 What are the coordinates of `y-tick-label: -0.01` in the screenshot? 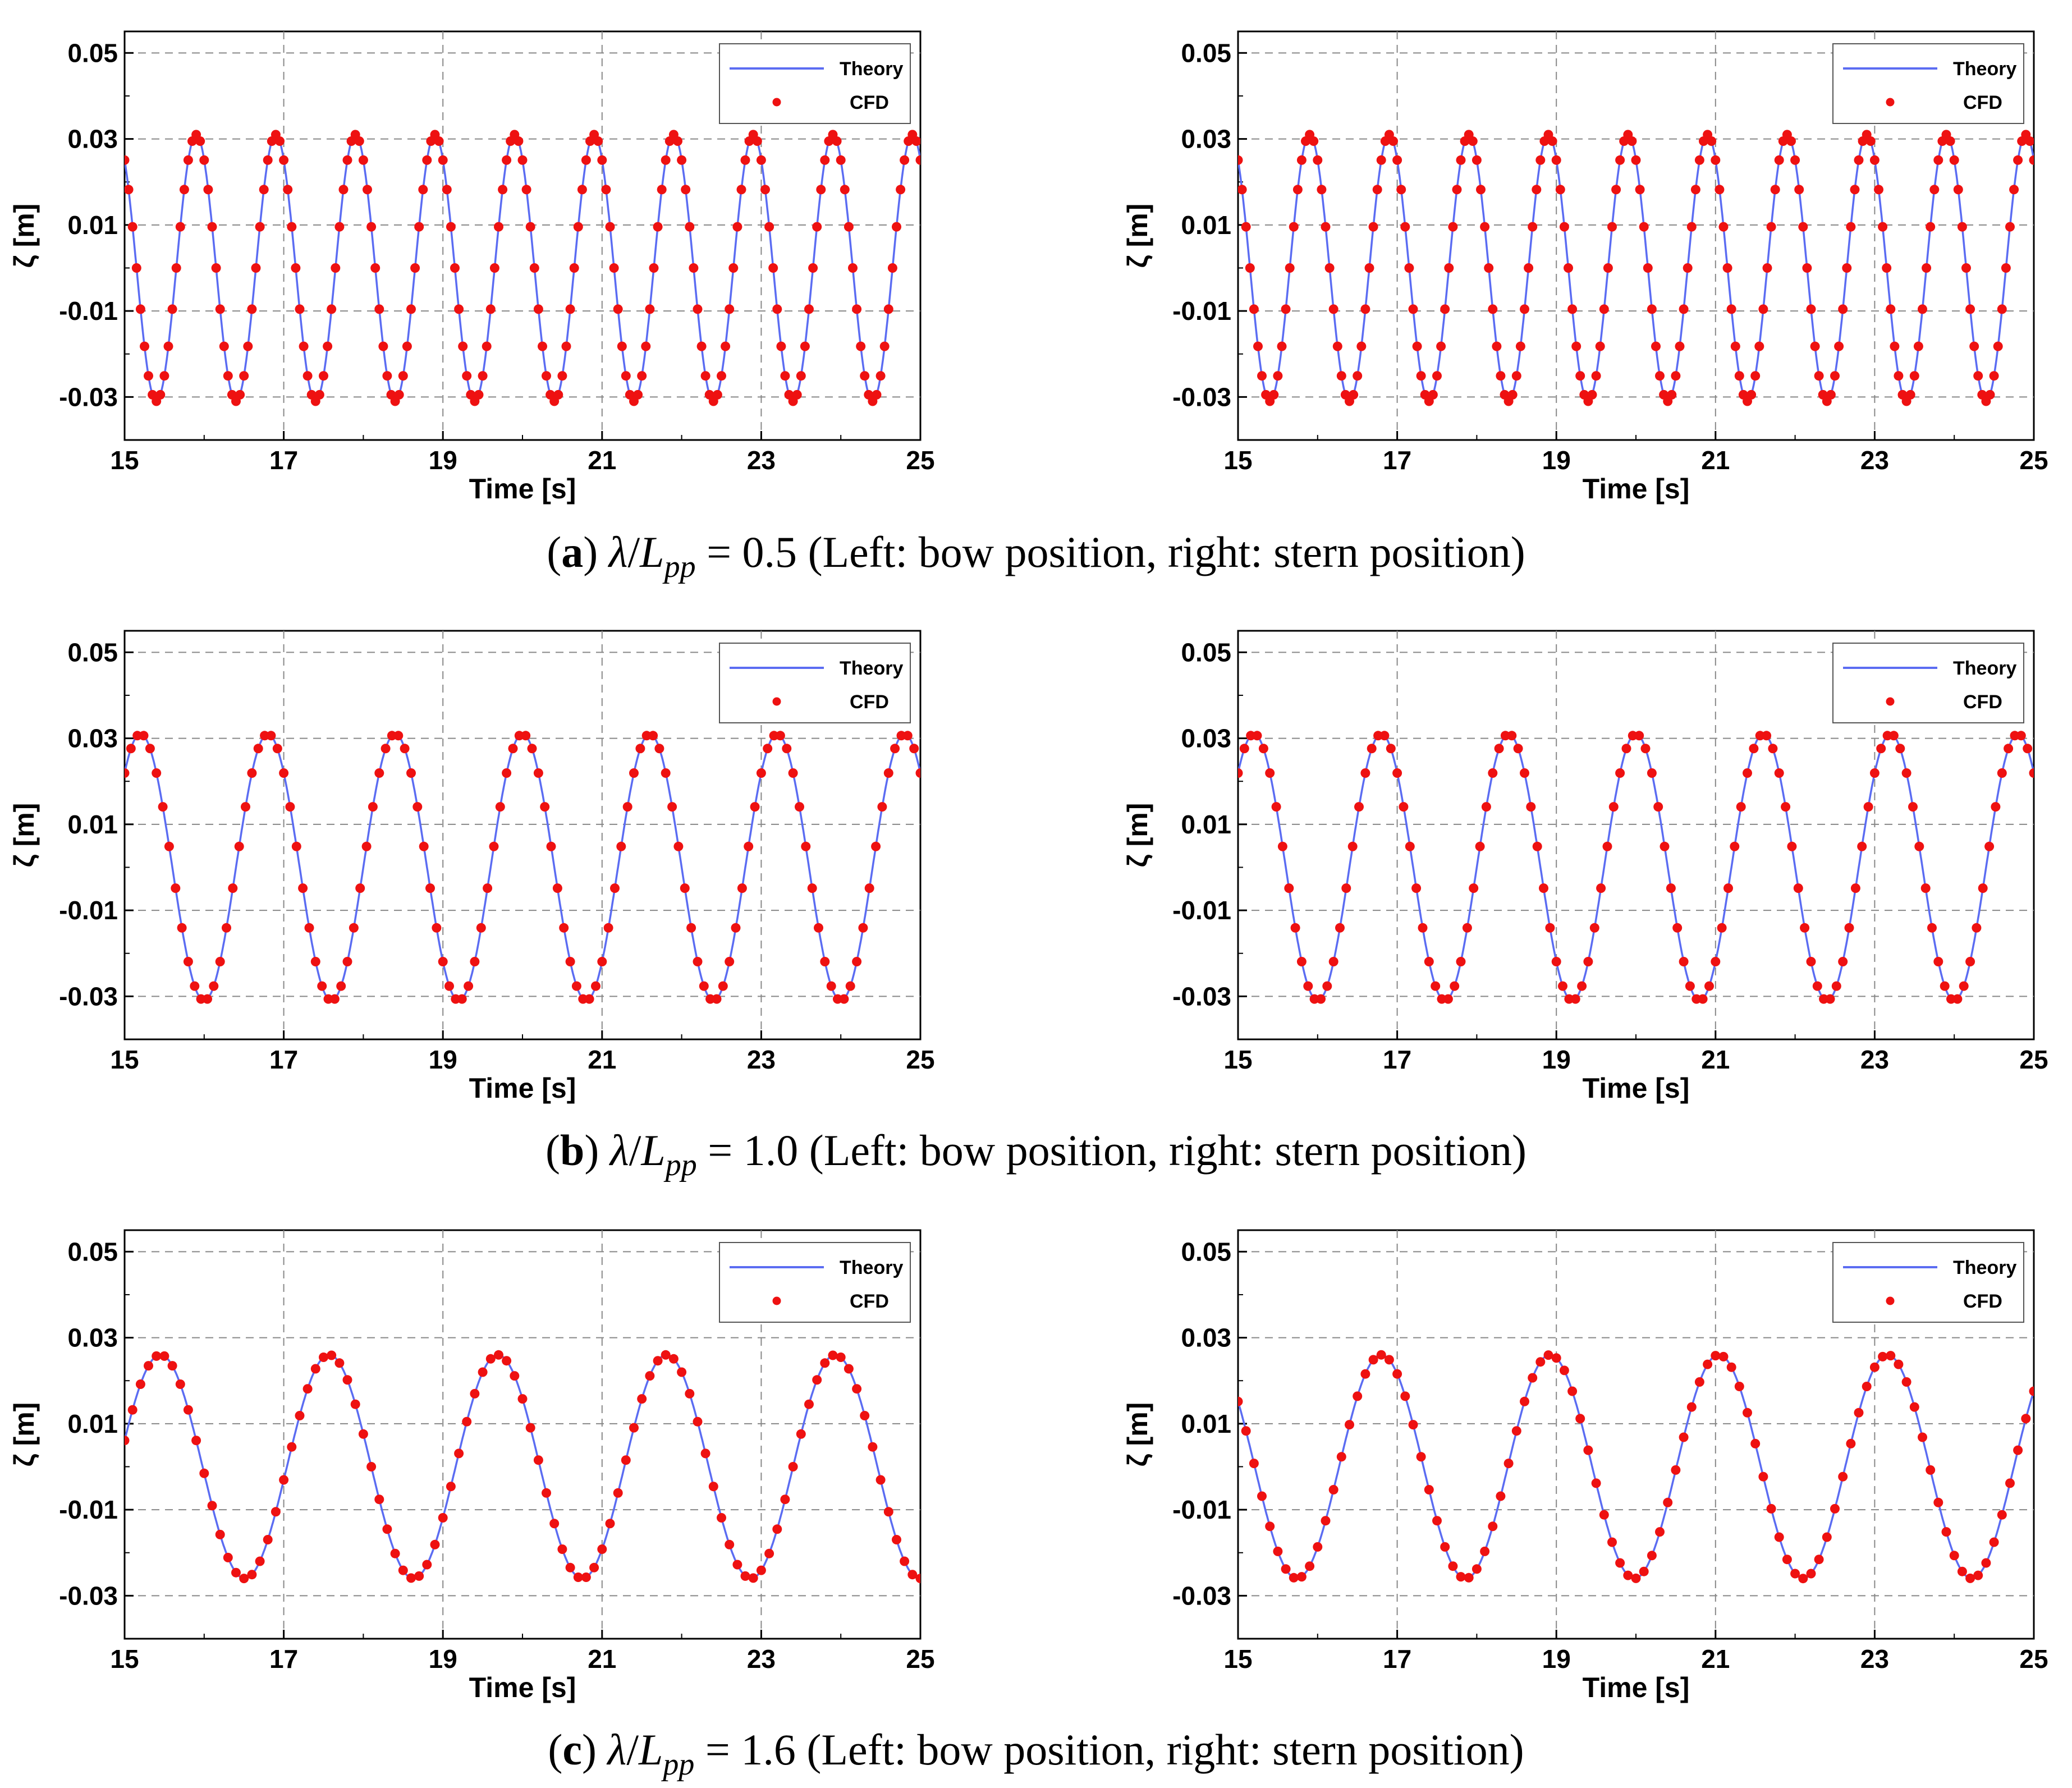 It's located at (1201, 910).